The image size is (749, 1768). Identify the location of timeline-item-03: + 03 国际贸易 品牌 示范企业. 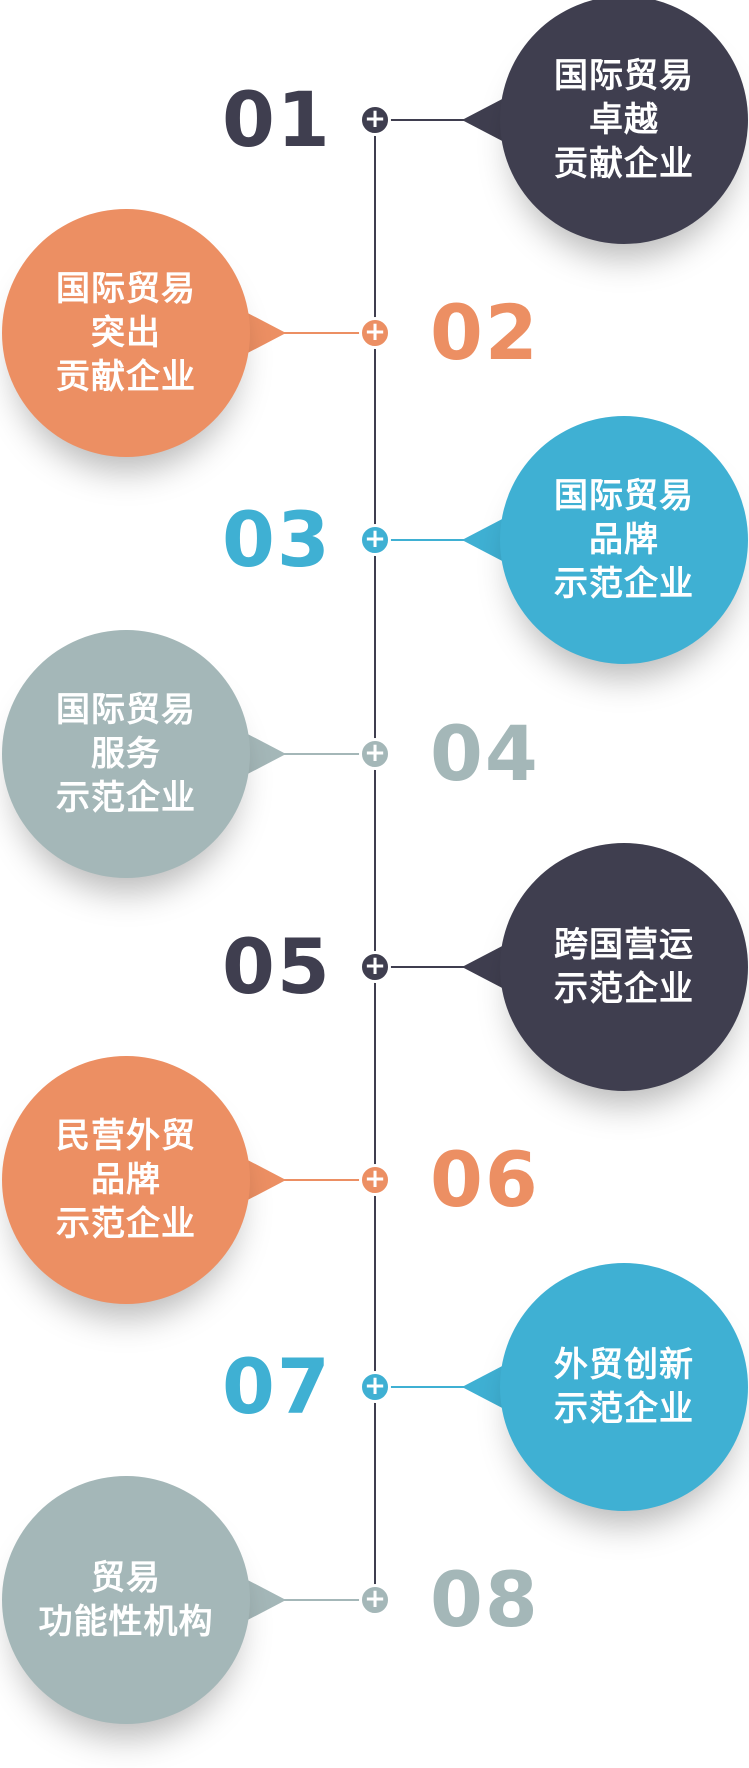
(374, 540).